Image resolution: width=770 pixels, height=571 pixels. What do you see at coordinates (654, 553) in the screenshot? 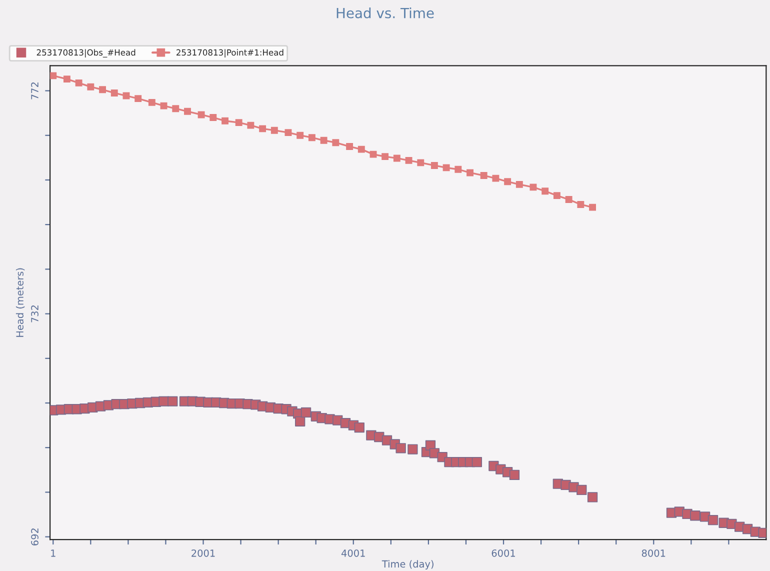
I see `x-tick-label: 8001` at bounding box center [654, 553].